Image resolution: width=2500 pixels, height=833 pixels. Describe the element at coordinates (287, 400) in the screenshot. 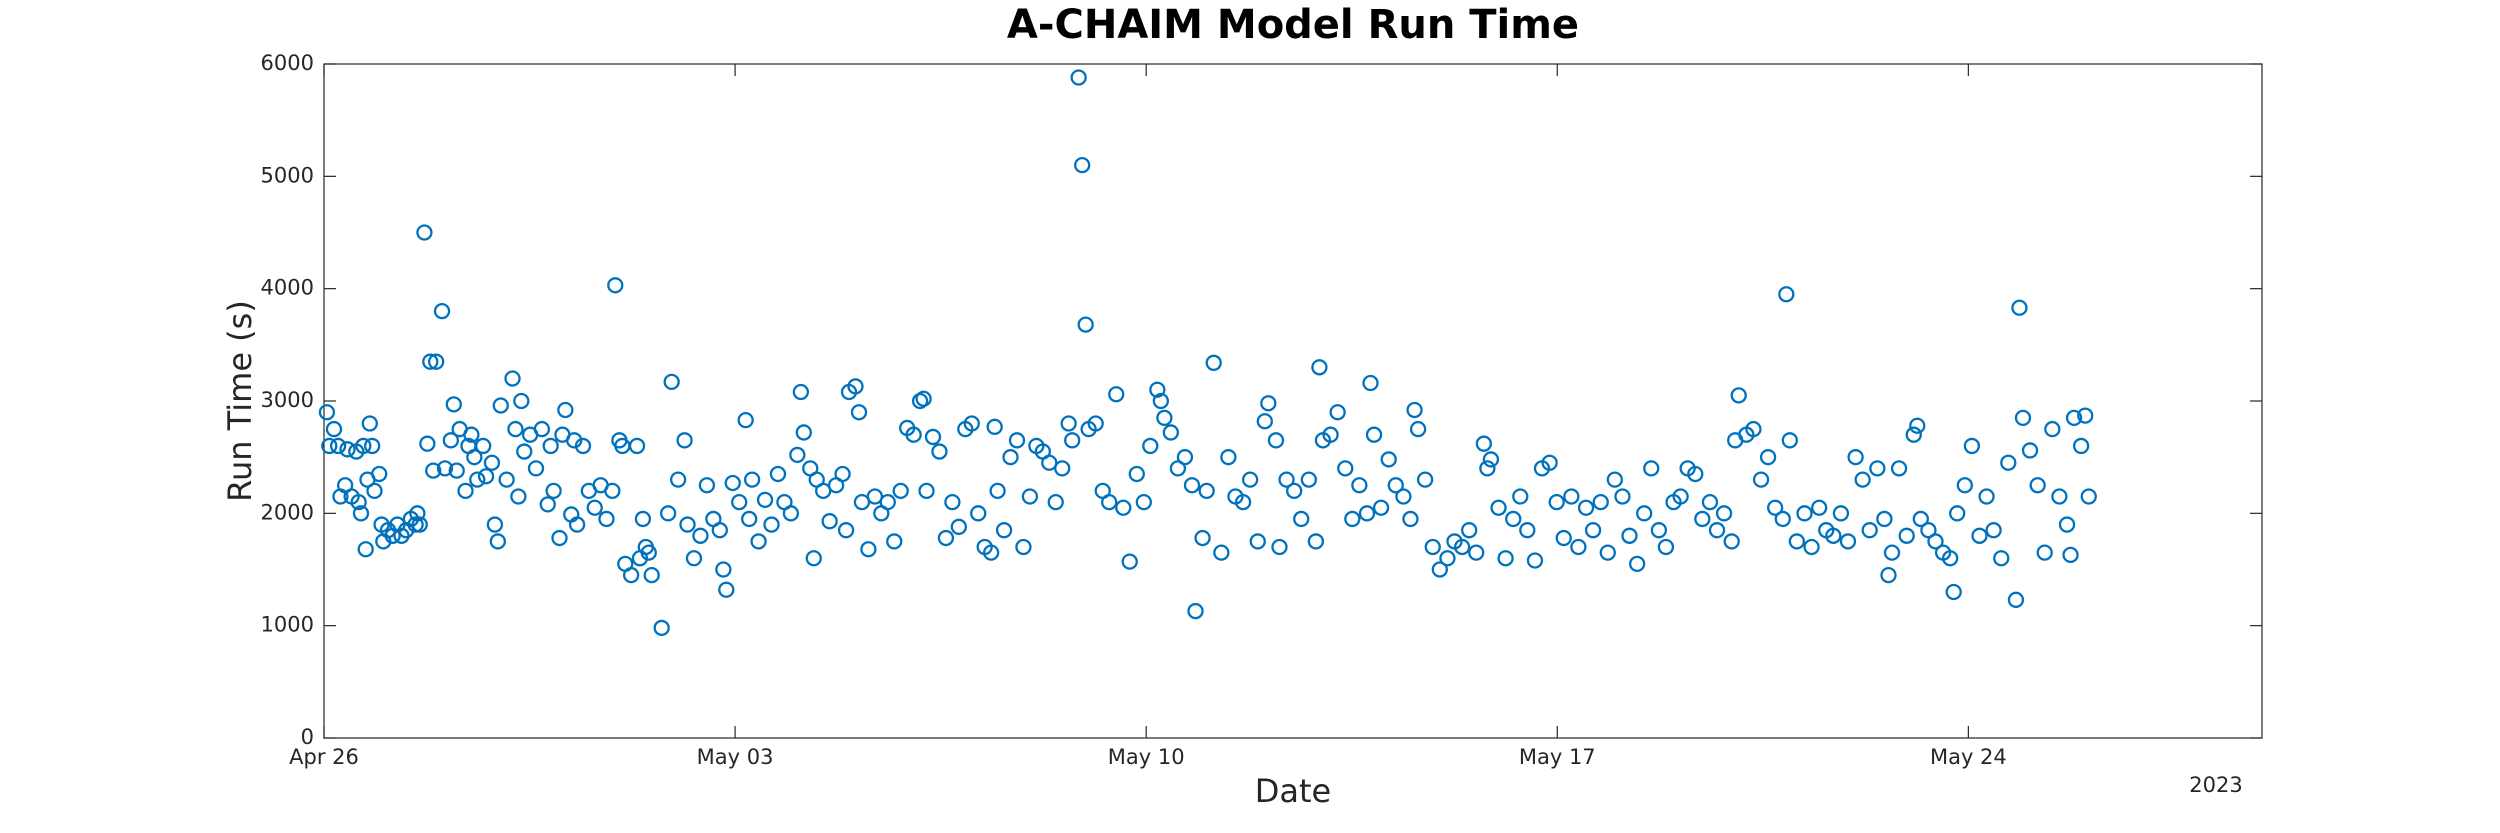

I see `y-tick-label: 3000` at that location.